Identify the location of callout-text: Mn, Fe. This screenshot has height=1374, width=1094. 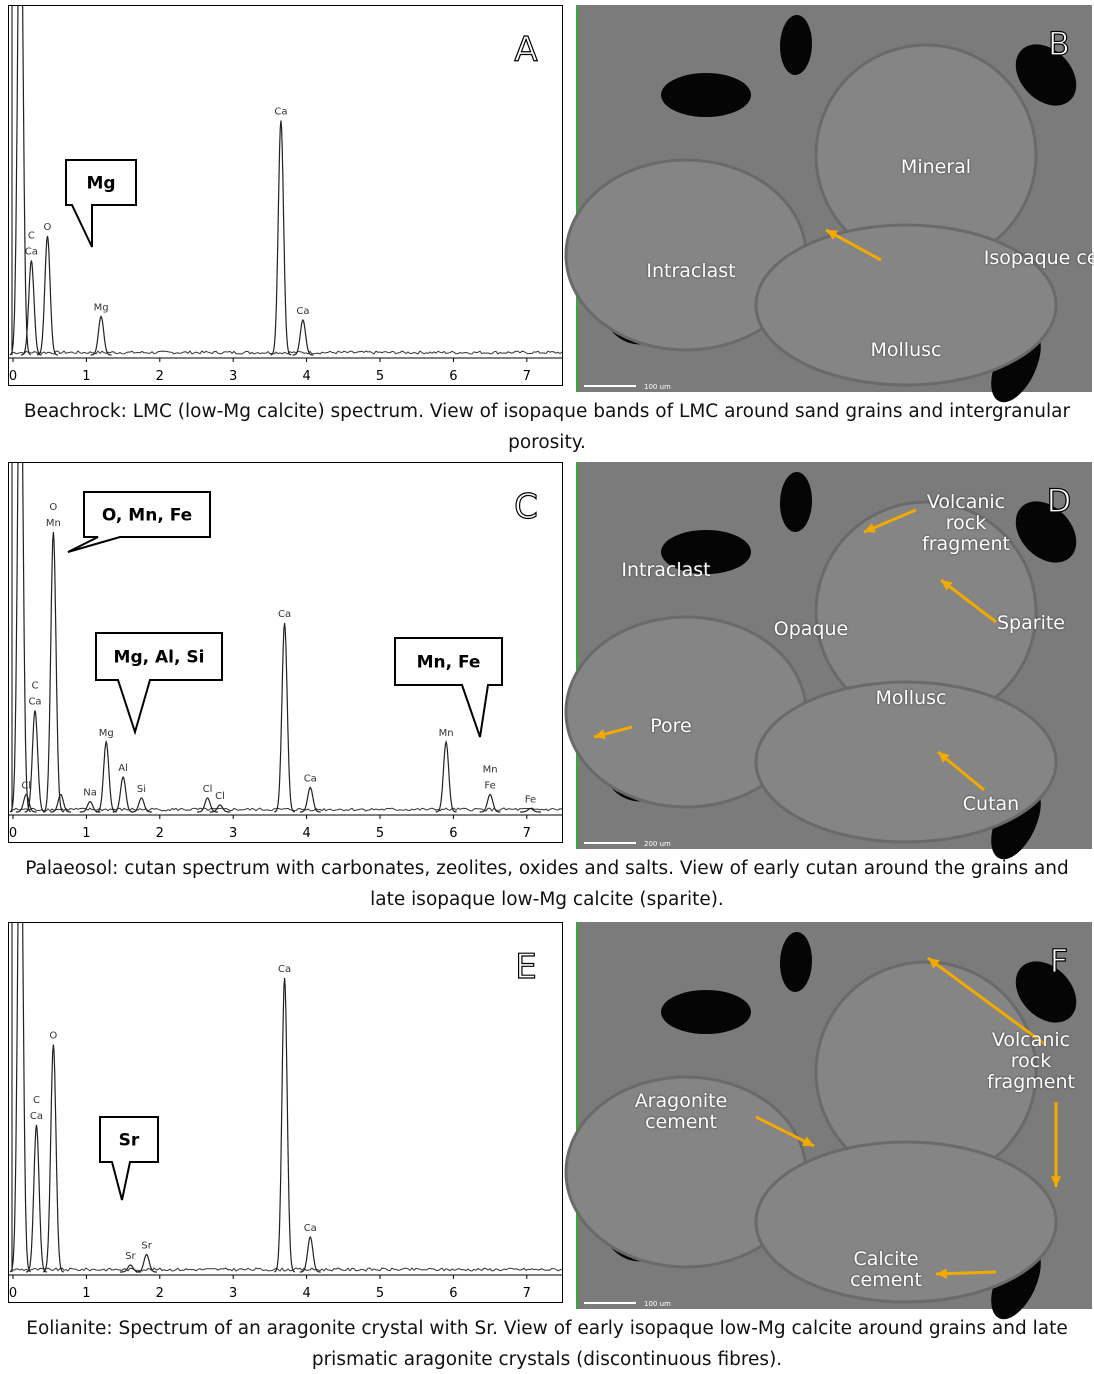
(449, 663).